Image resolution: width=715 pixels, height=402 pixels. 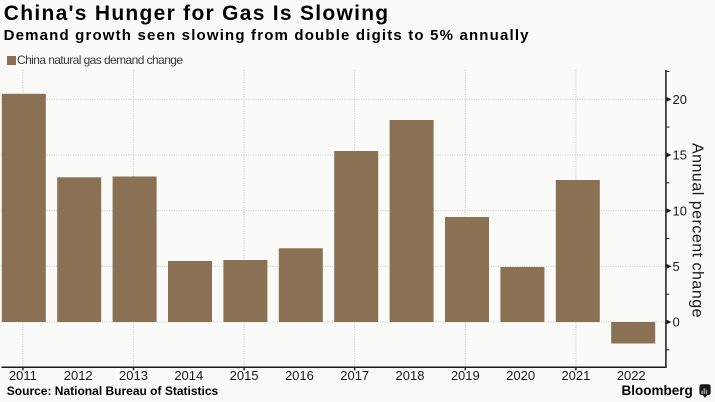 What do you see at coordinates (680, 210) in the screenshot?
I see `svg-text: 10` at bounding box center [680, 210].